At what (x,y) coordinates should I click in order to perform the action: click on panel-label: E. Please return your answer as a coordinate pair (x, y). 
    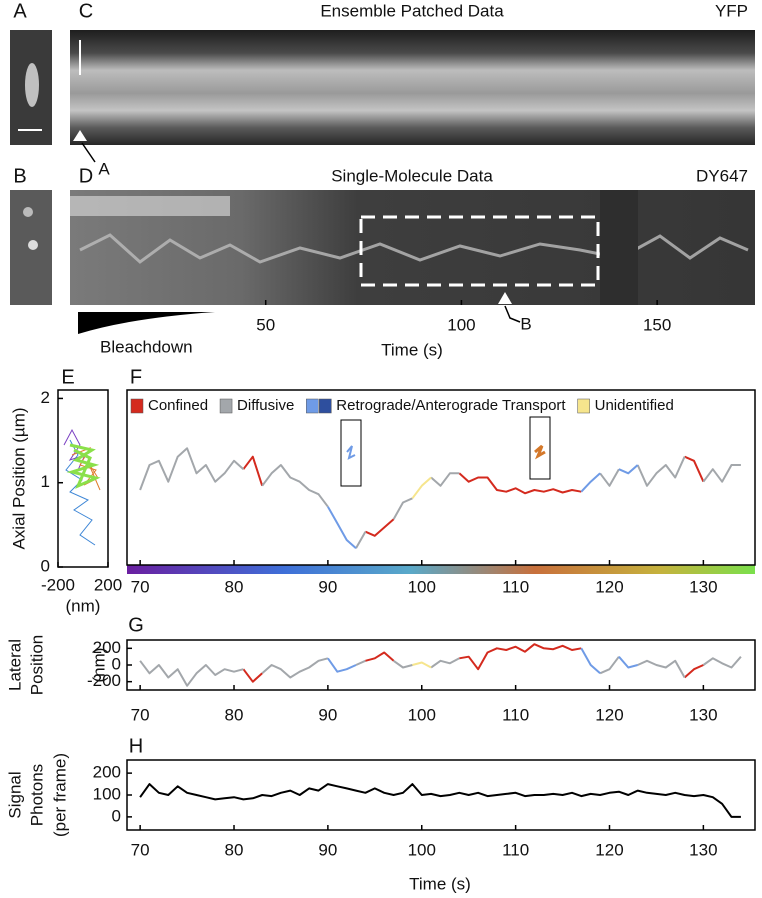
    Looking at the image, I should click on (67, 377).